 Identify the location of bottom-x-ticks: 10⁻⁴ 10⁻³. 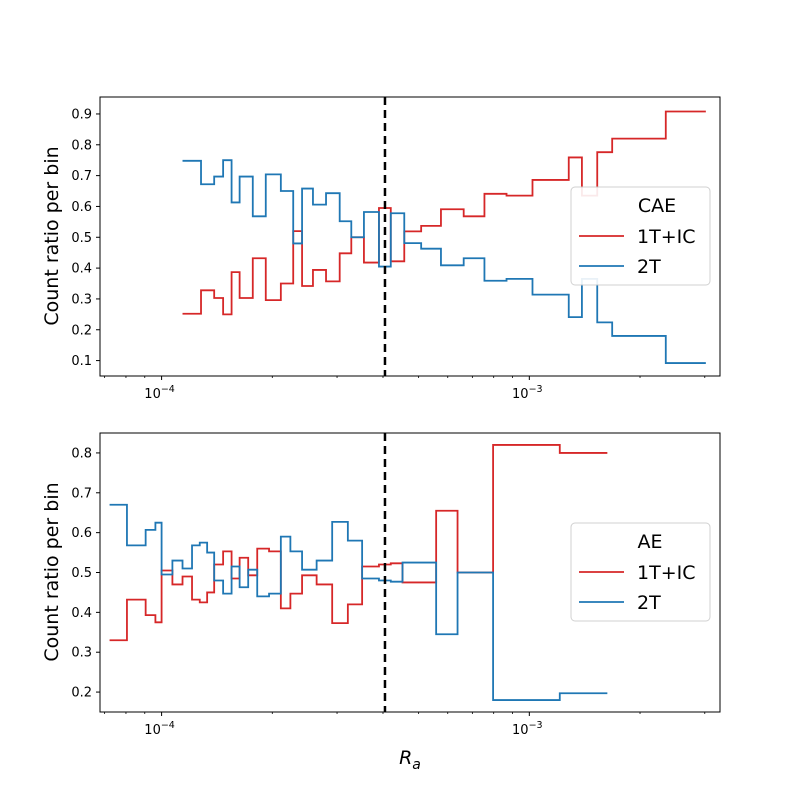
(405, 725).